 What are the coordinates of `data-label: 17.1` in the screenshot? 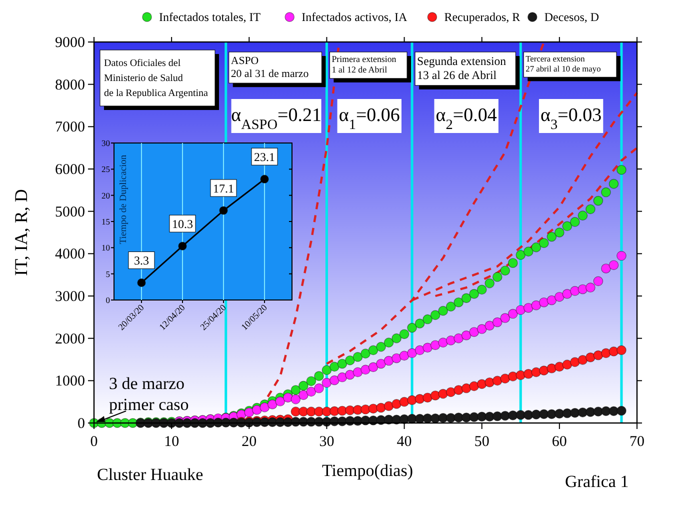 It's located at (223, 189).